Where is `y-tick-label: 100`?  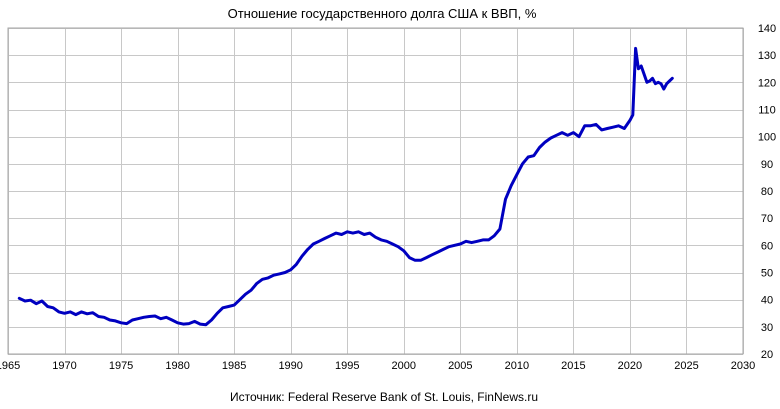
y-tick-label: 100 is located at coordinates (767, 138).